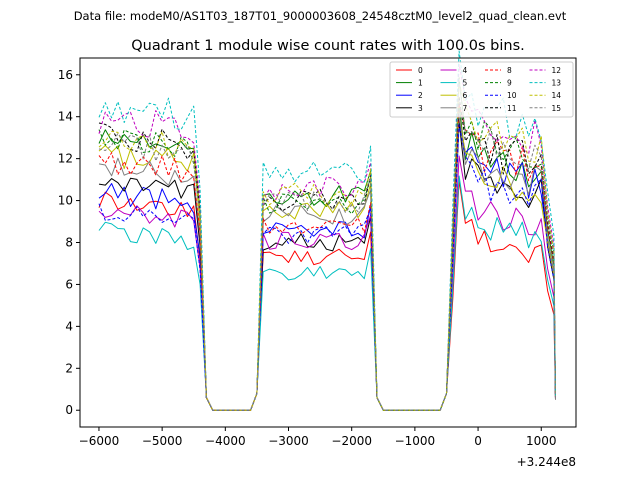 The image size is (640, 480). Describe the element at coordinates (65, 117) in the screenshot. I see `y-tick-label: 14` at that location.